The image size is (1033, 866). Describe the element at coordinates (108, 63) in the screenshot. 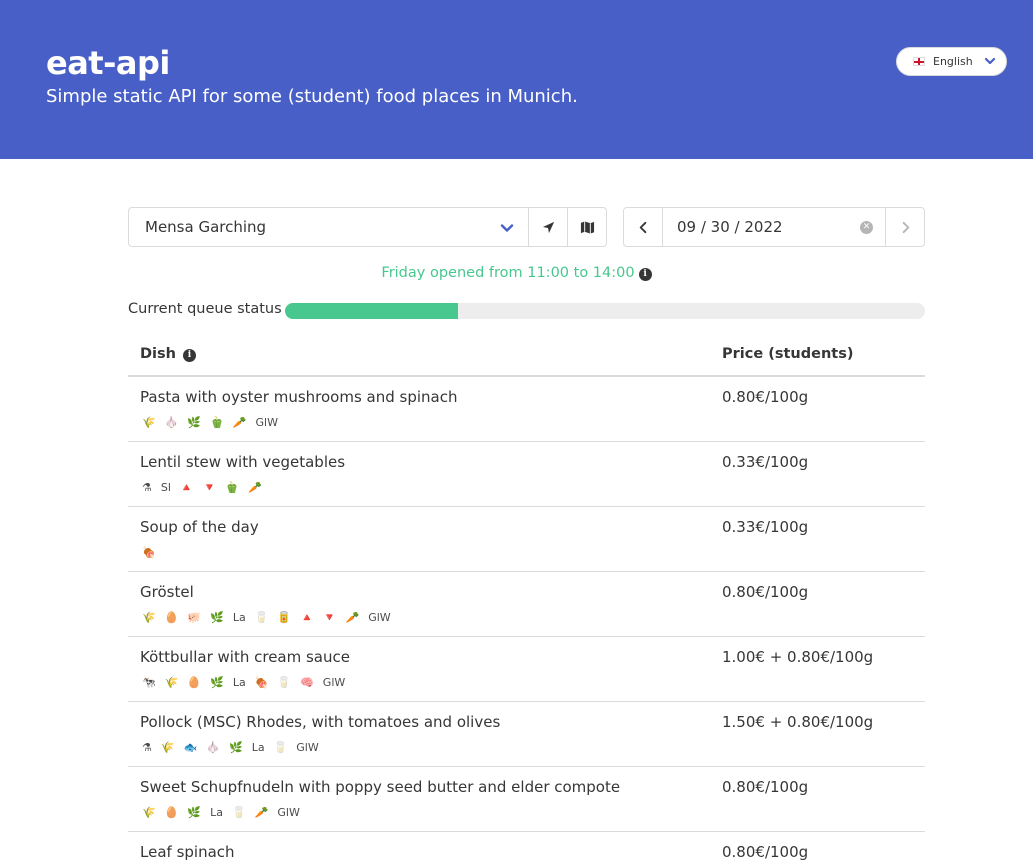

I see `page-title: eat-api` at that location.